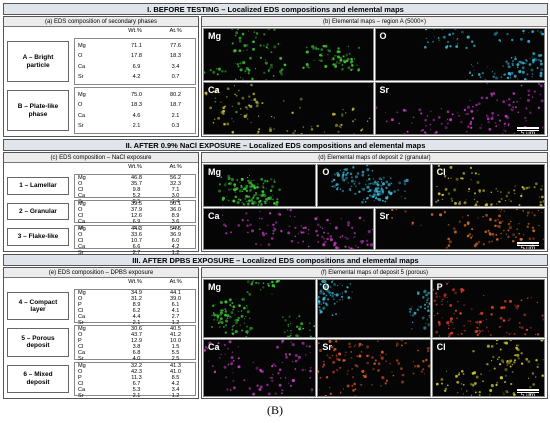  I want to click on composition-row: Mg 44.3 54.5, so click(135, 229).